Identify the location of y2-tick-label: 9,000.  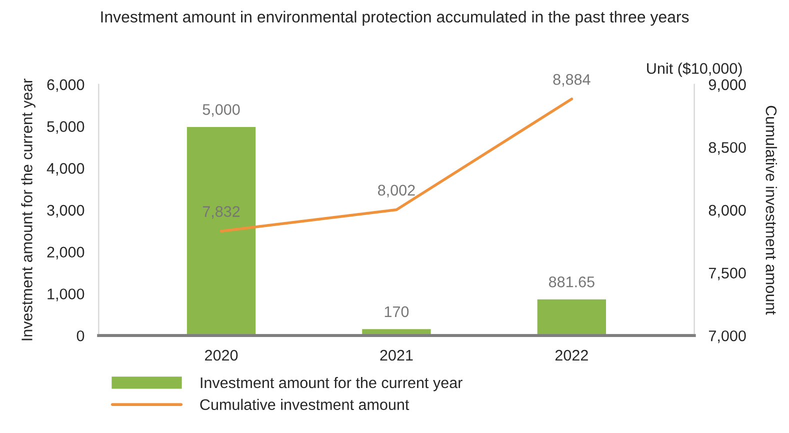
(727, 85).